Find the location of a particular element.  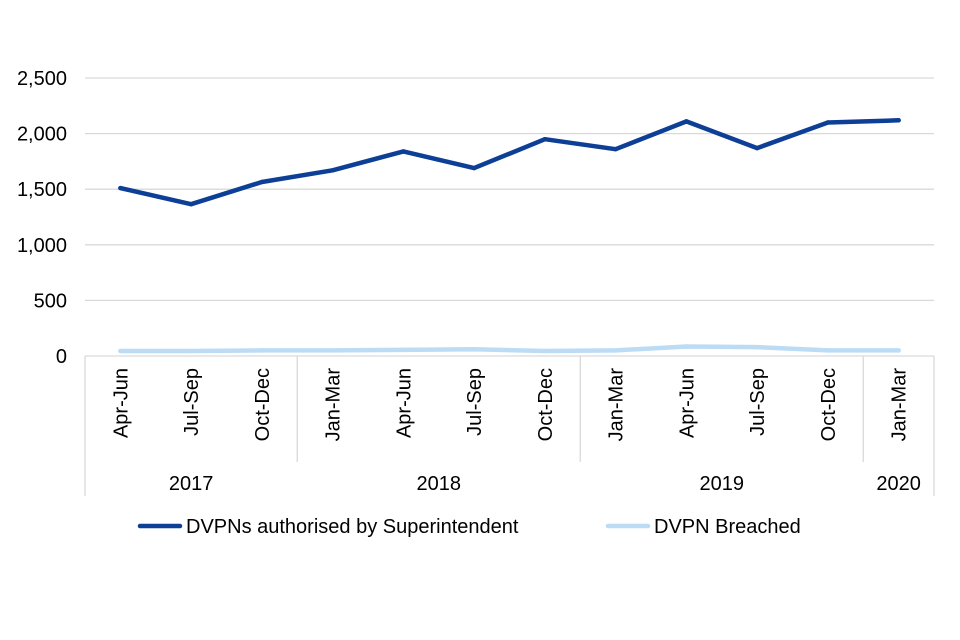

group-label: 2017 is located at coordinates (191, 484).